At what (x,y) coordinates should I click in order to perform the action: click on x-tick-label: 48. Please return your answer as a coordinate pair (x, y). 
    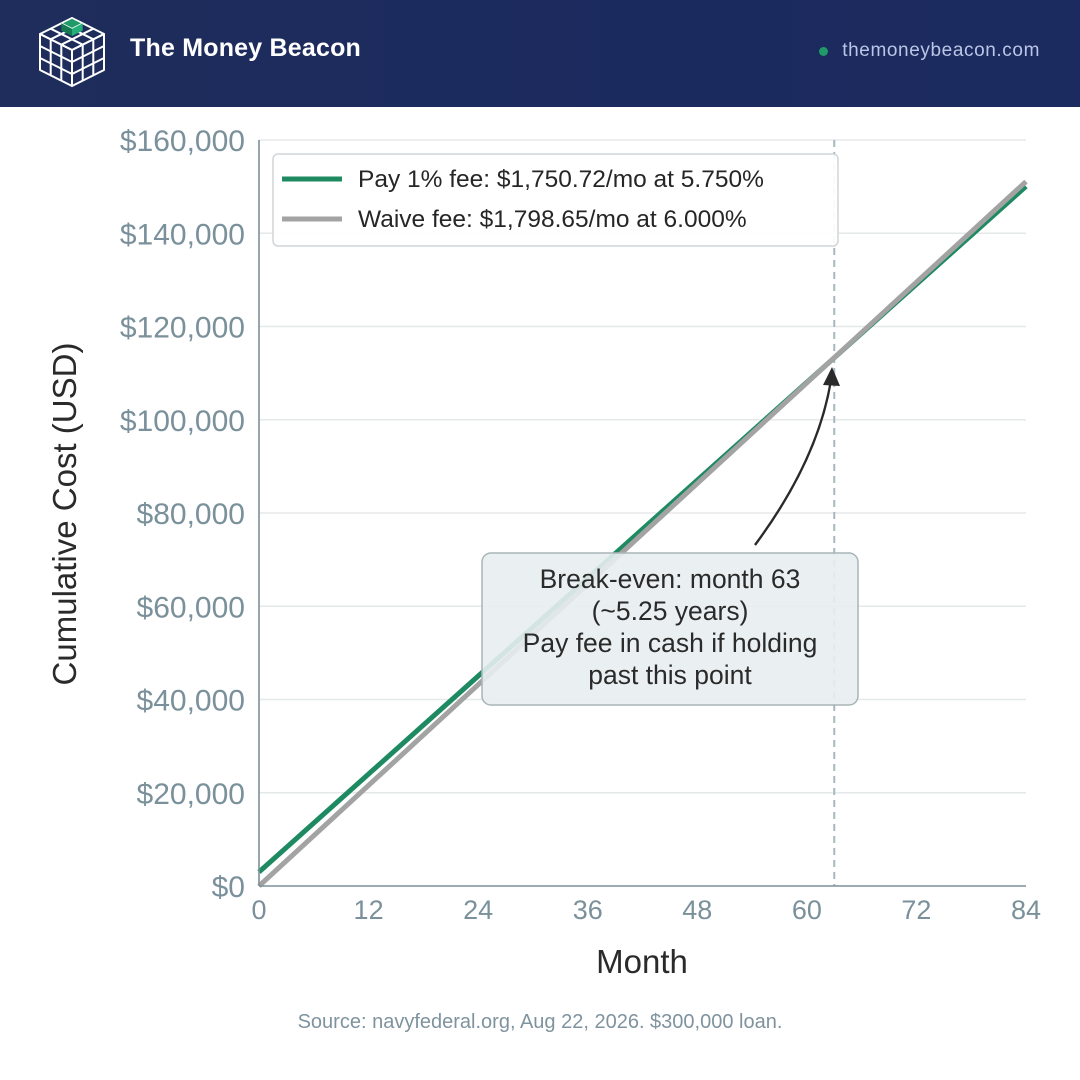
    Looking at the image, I should click on (697, 910).